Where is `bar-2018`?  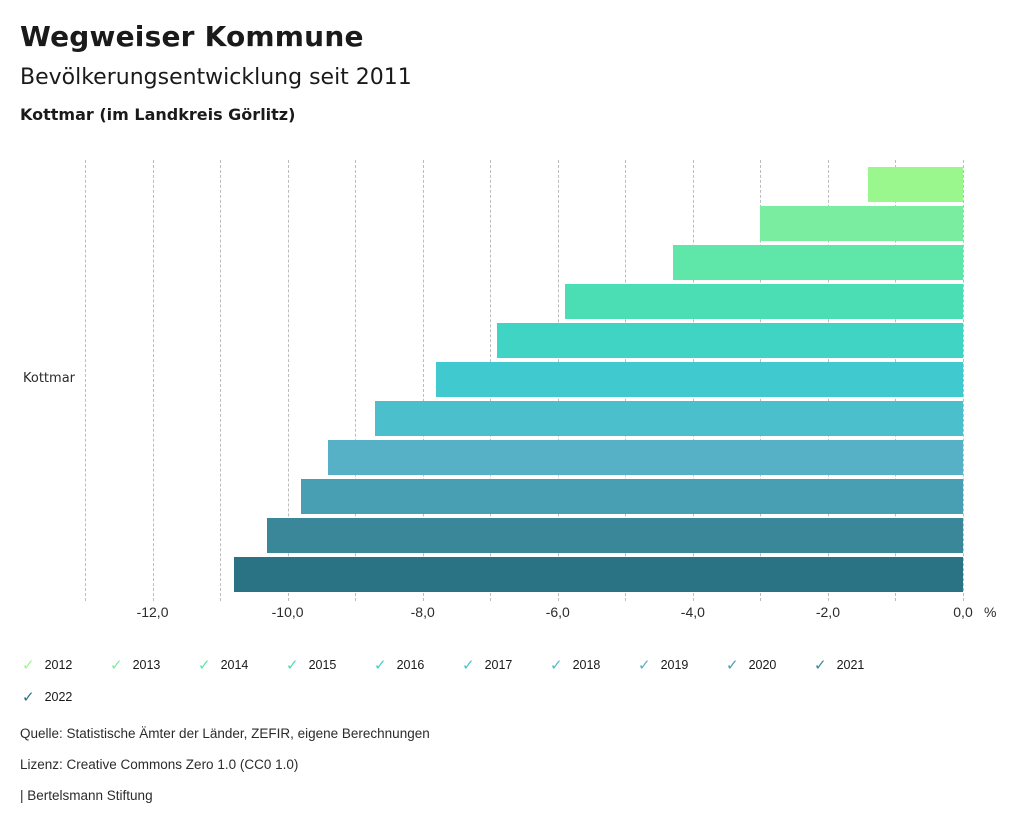
bar-2018 is located at coordinates (669, 418).